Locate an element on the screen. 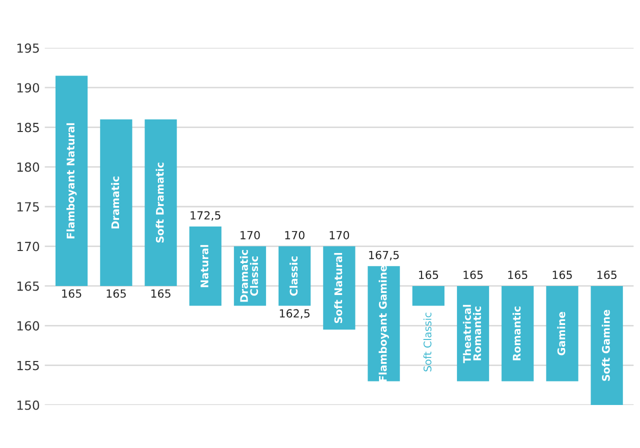  annotation: 167,5 is located at coordinates (384, 255).